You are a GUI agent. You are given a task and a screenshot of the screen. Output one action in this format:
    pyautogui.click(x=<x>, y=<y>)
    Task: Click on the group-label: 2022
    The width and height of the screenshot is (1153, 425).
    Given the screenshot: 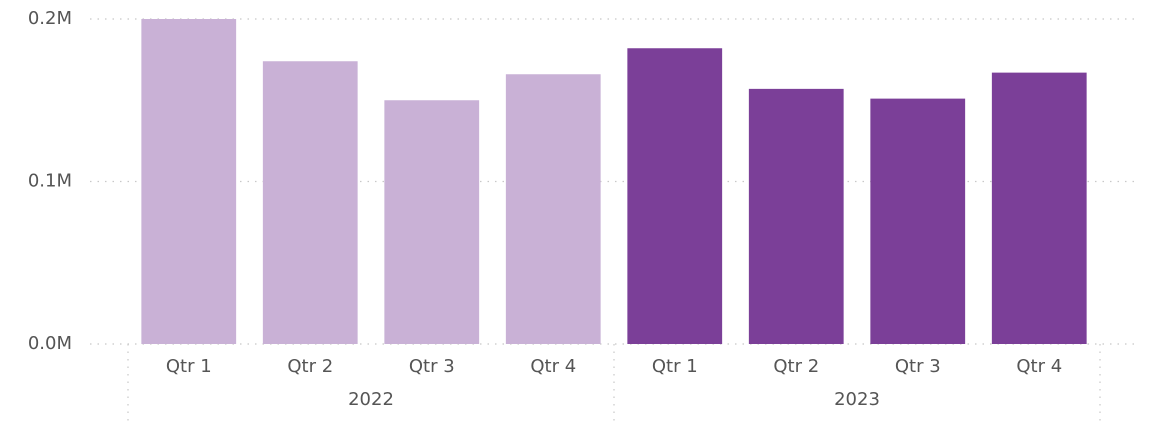 What is the action you would take?
    pyautogui.click(x=371, y=399)
    